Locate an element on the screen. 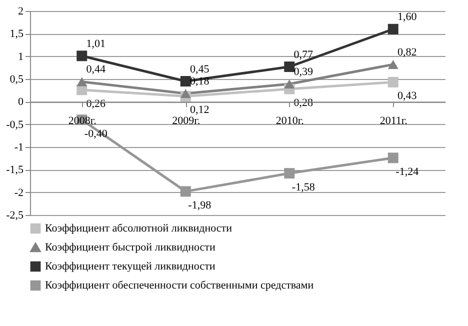 The image size is (468, 326). y-tick-label: 0 is located at coordinates (21, 102).